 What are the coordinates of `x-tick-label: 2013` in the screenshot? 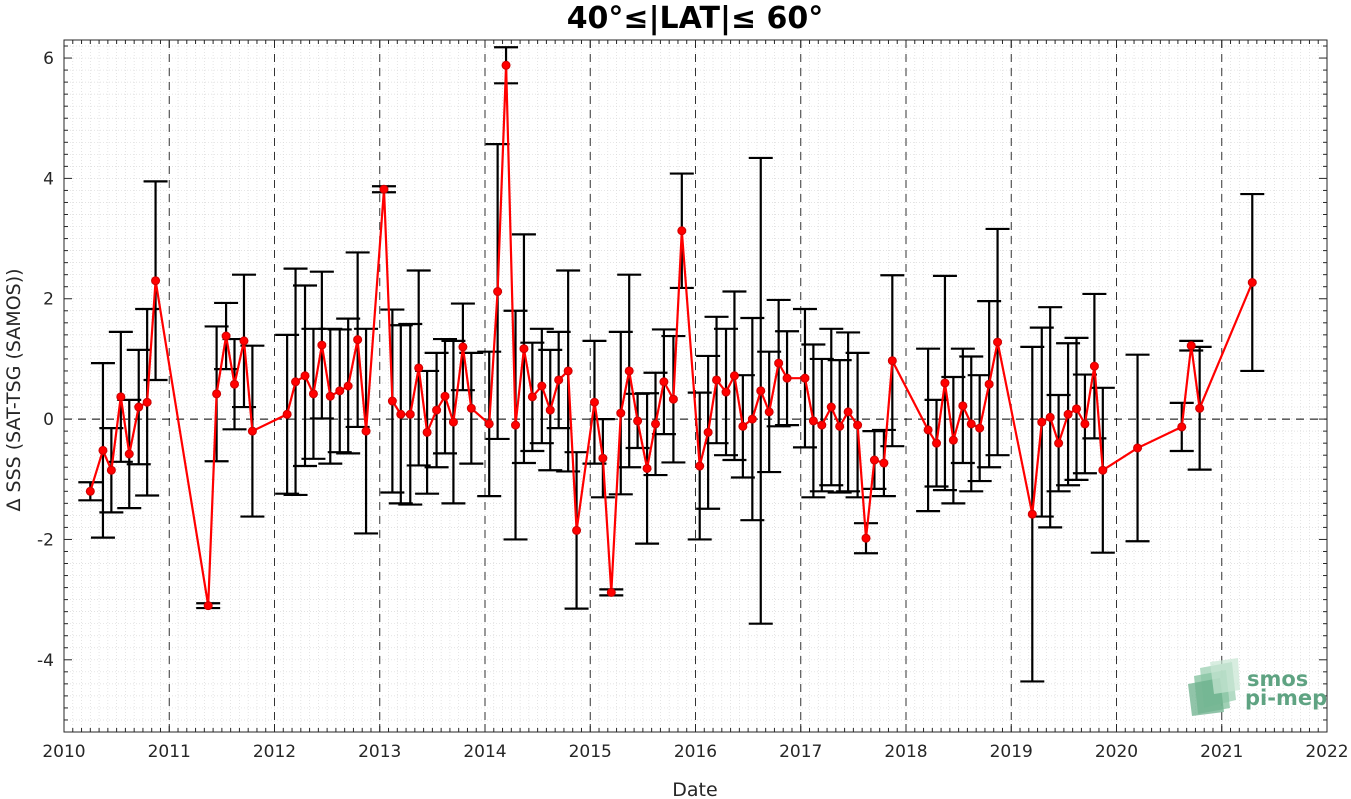 It's located at (379, 752).